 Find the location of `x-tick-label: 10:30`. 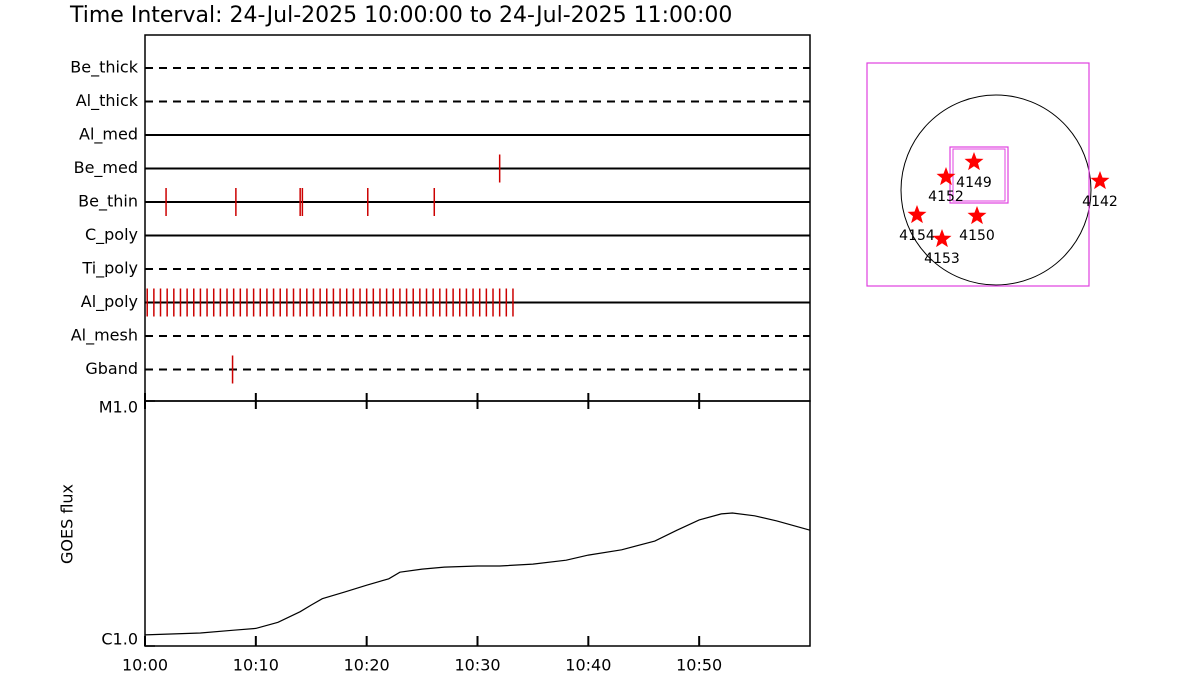

x-tick-label: 10:30 is located at coordinates (477, 665).